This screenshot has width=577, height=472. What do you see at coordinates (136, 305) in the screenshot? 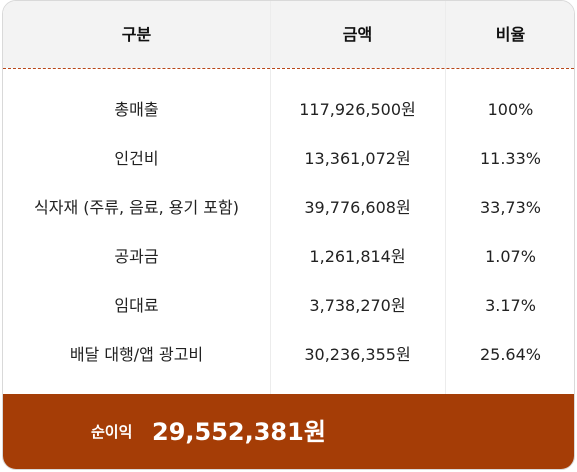
I see `row-label: 임대료` at bounding box center [136, 305].